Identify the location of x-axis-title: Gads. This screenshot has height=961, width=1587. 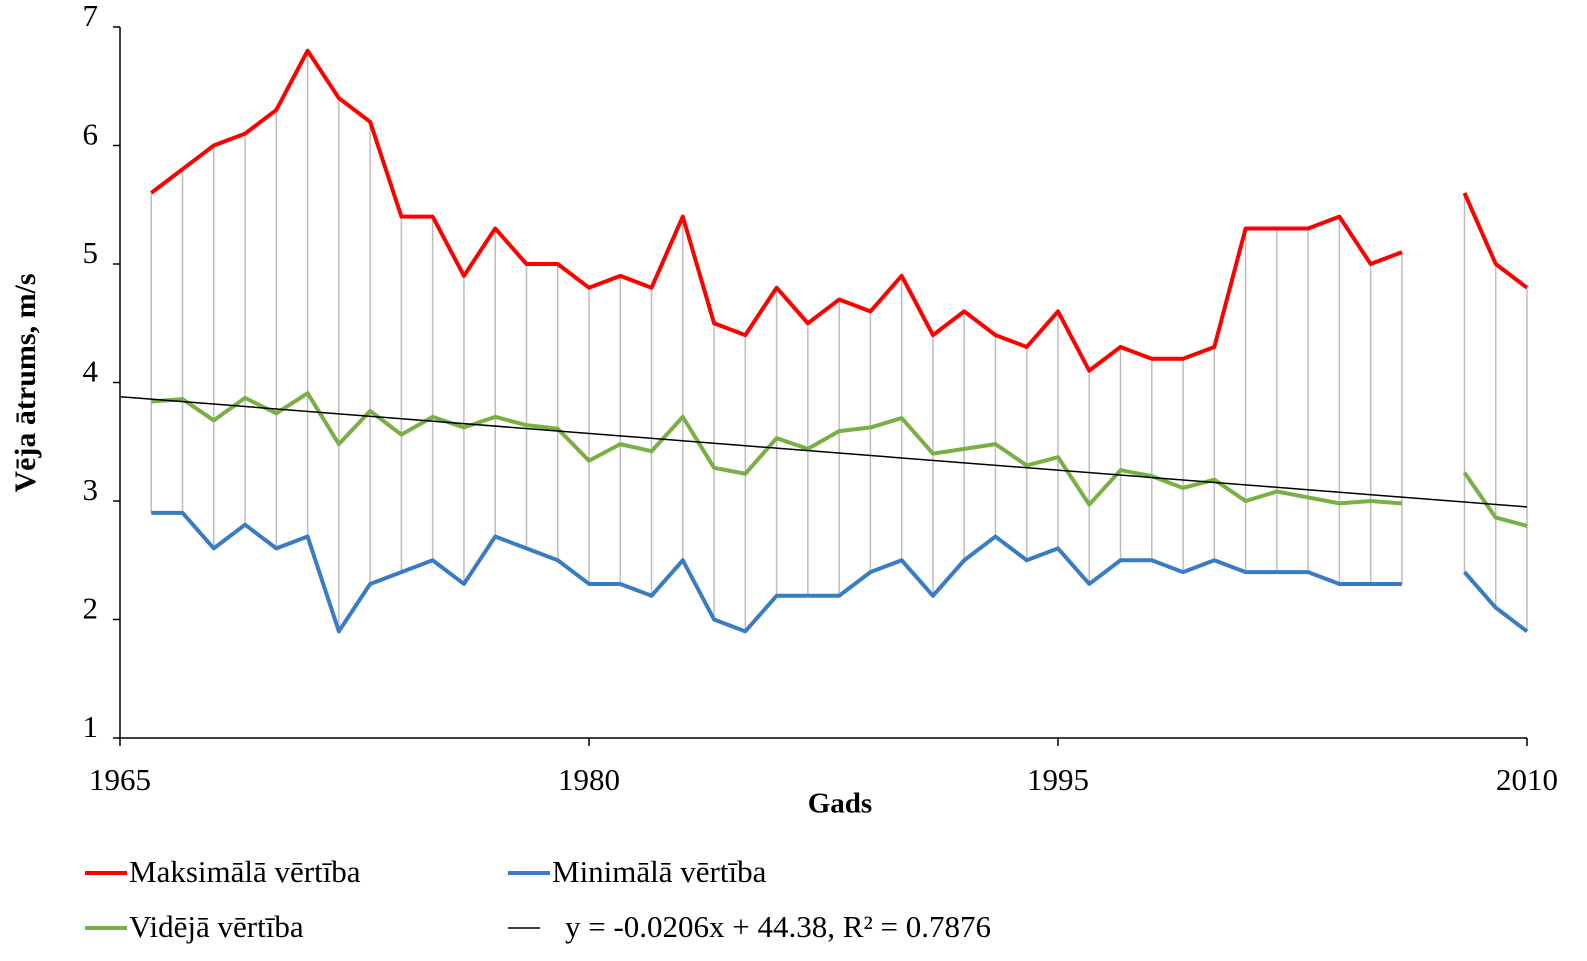
(840, 804).